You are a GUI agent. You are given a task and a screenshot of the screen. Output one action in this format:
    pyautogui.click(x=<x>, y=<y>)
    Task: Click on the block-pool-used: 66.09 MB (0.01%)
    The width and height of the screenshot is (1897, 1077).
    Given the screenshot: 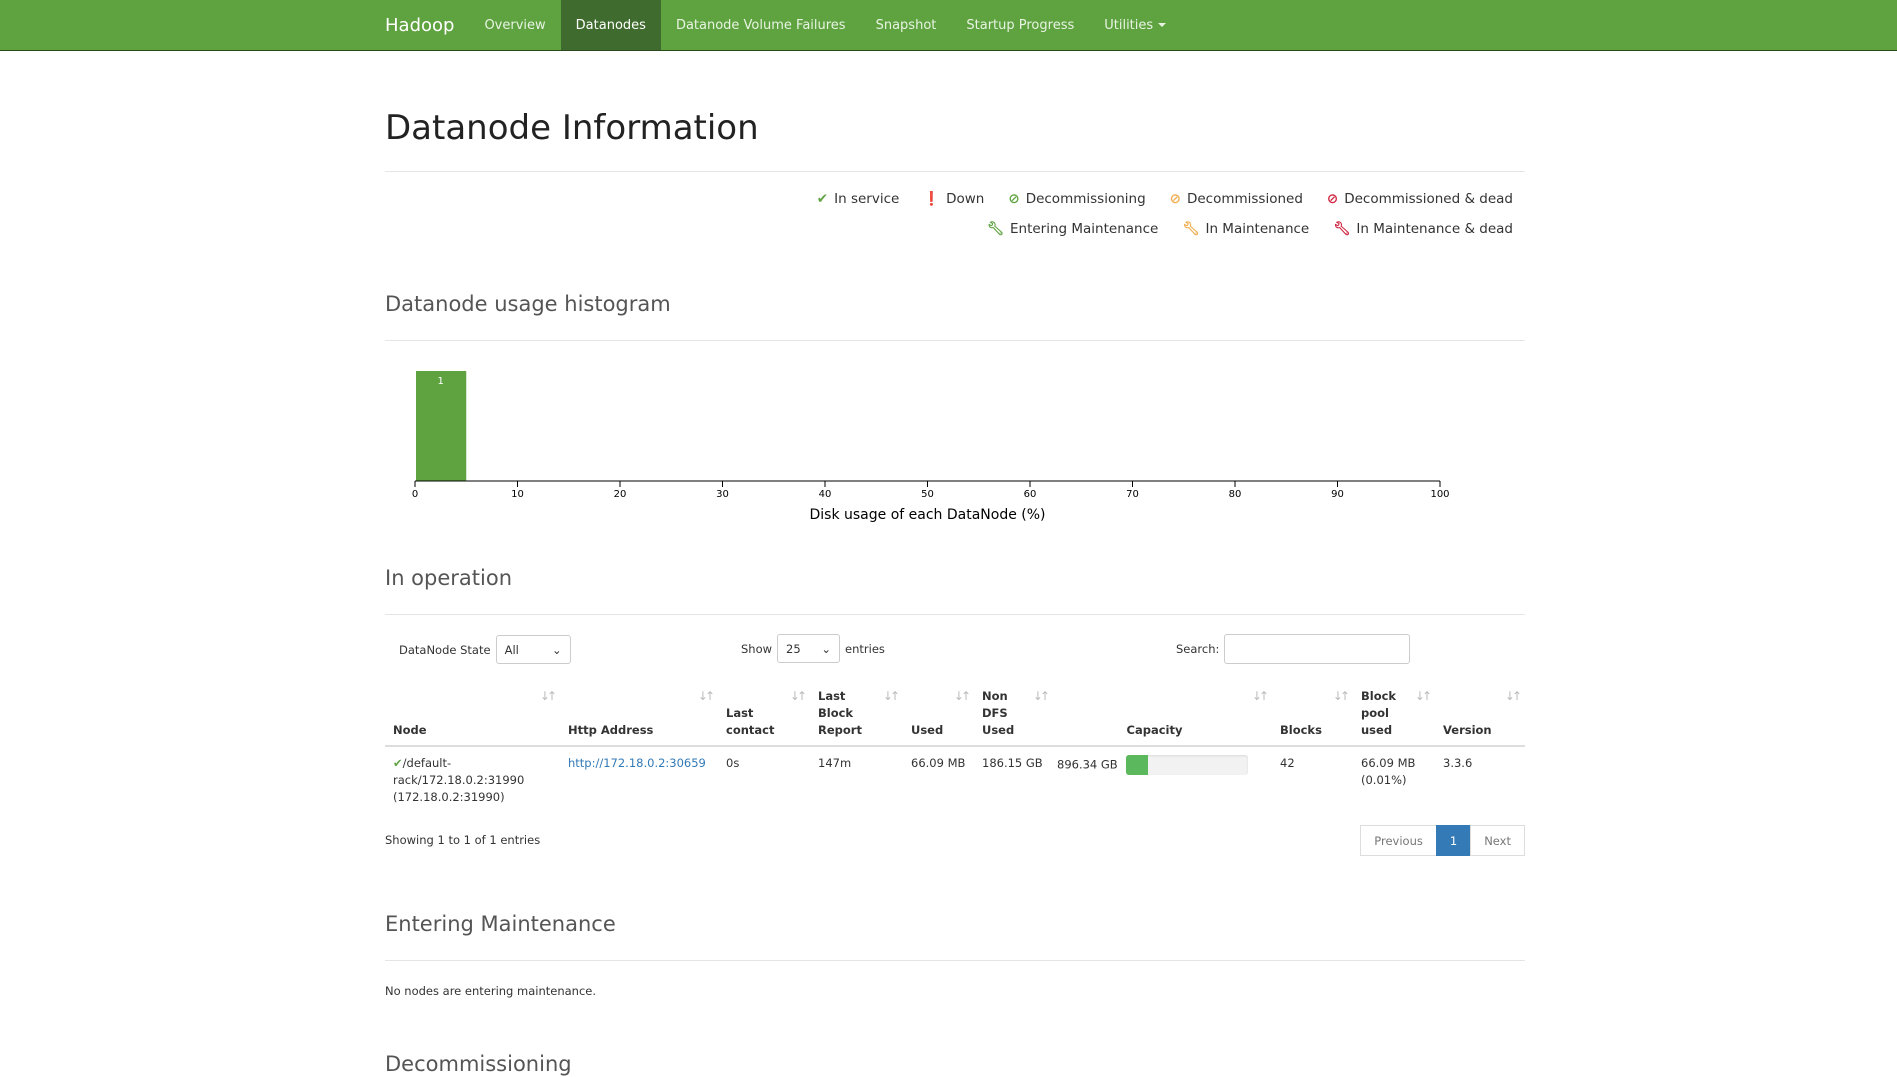 What is the action you would take?
    pyautogui.click(x=1388, y=771)
    